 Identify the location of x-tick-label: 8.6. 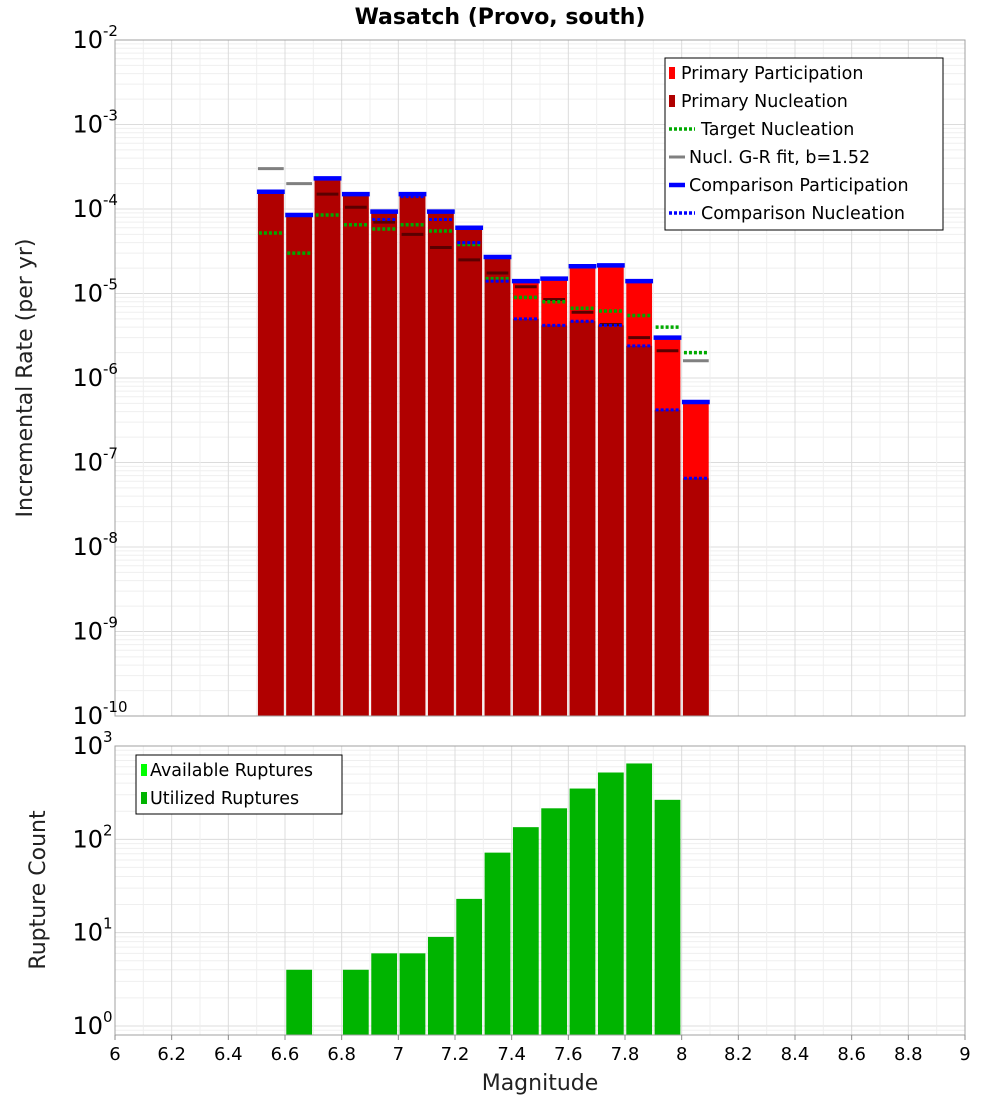
(851, 1054).